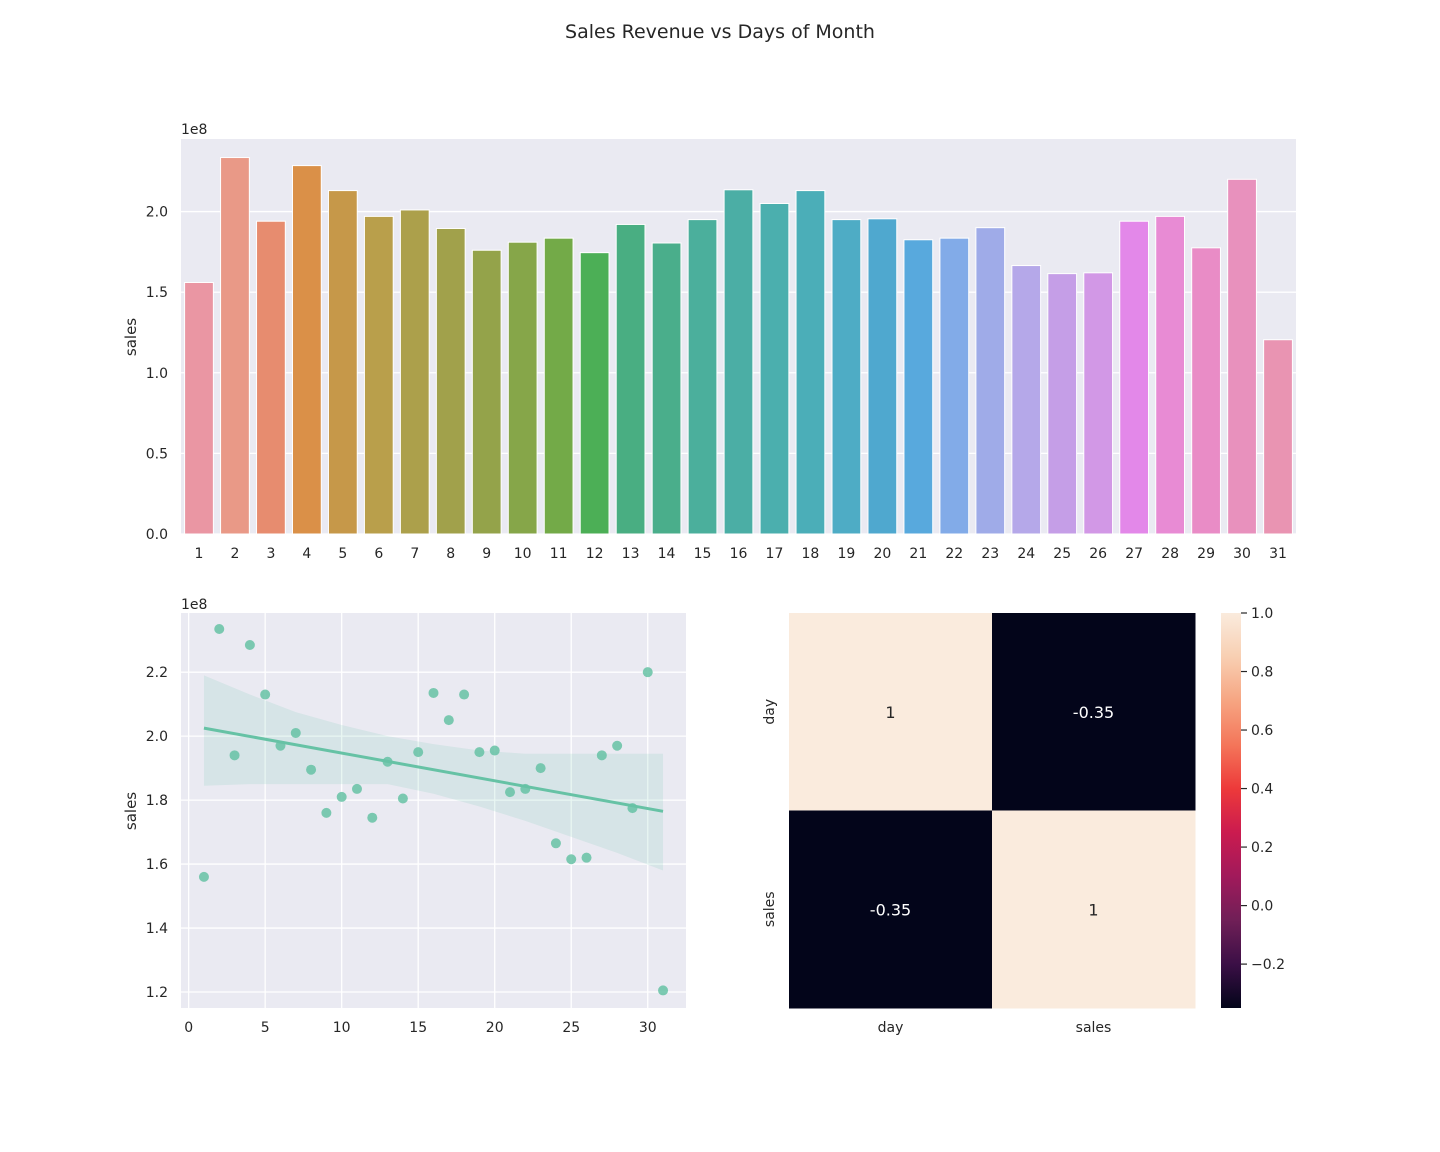 This screenshot has width=1440, height=1152. I want to click on colorbar-tick-label: 0.8, so click(1262, 673).